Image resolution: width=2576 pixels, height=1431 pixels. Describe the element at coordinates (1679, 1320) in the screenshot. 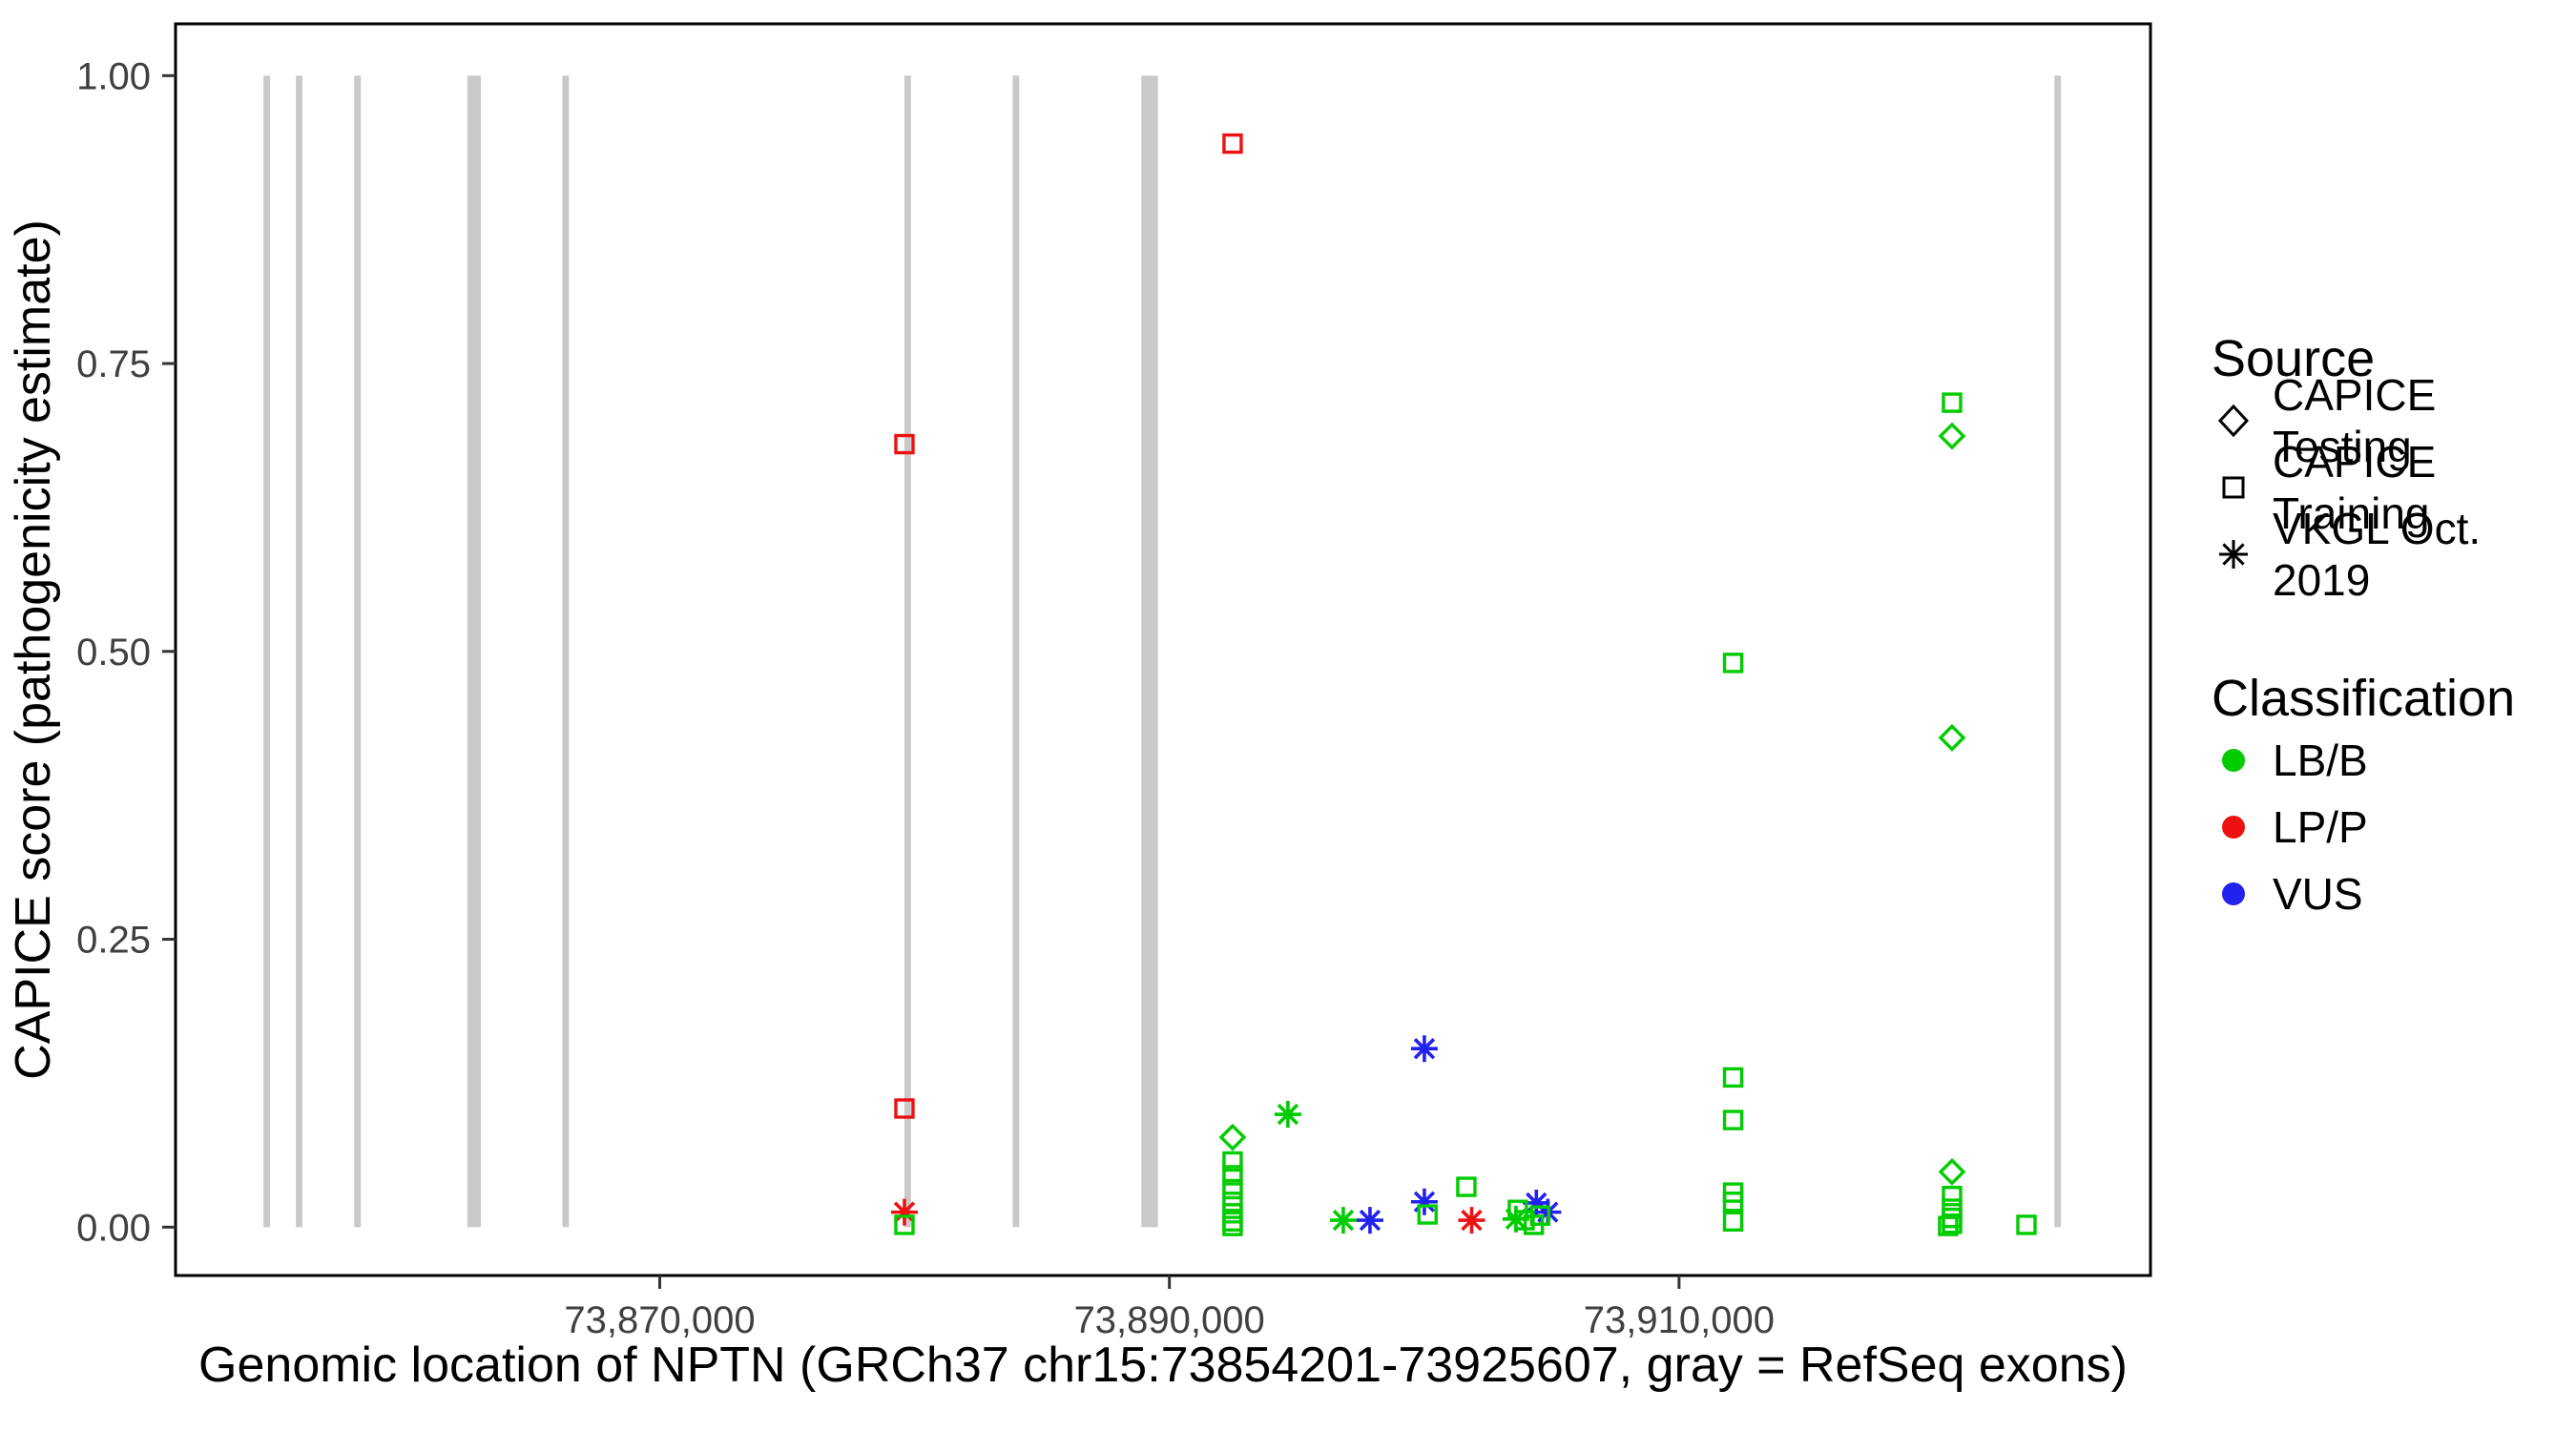

I see `x-axis-tick-label: 73,910,000` at that location.